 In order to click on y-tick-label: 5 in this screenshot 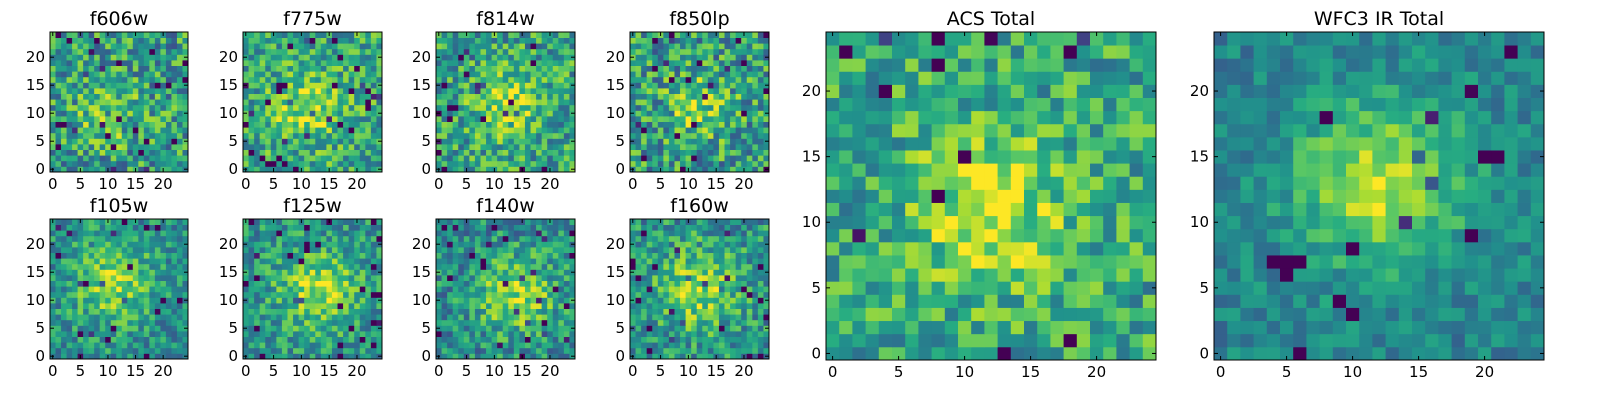, I will do `click(233, 328)`.